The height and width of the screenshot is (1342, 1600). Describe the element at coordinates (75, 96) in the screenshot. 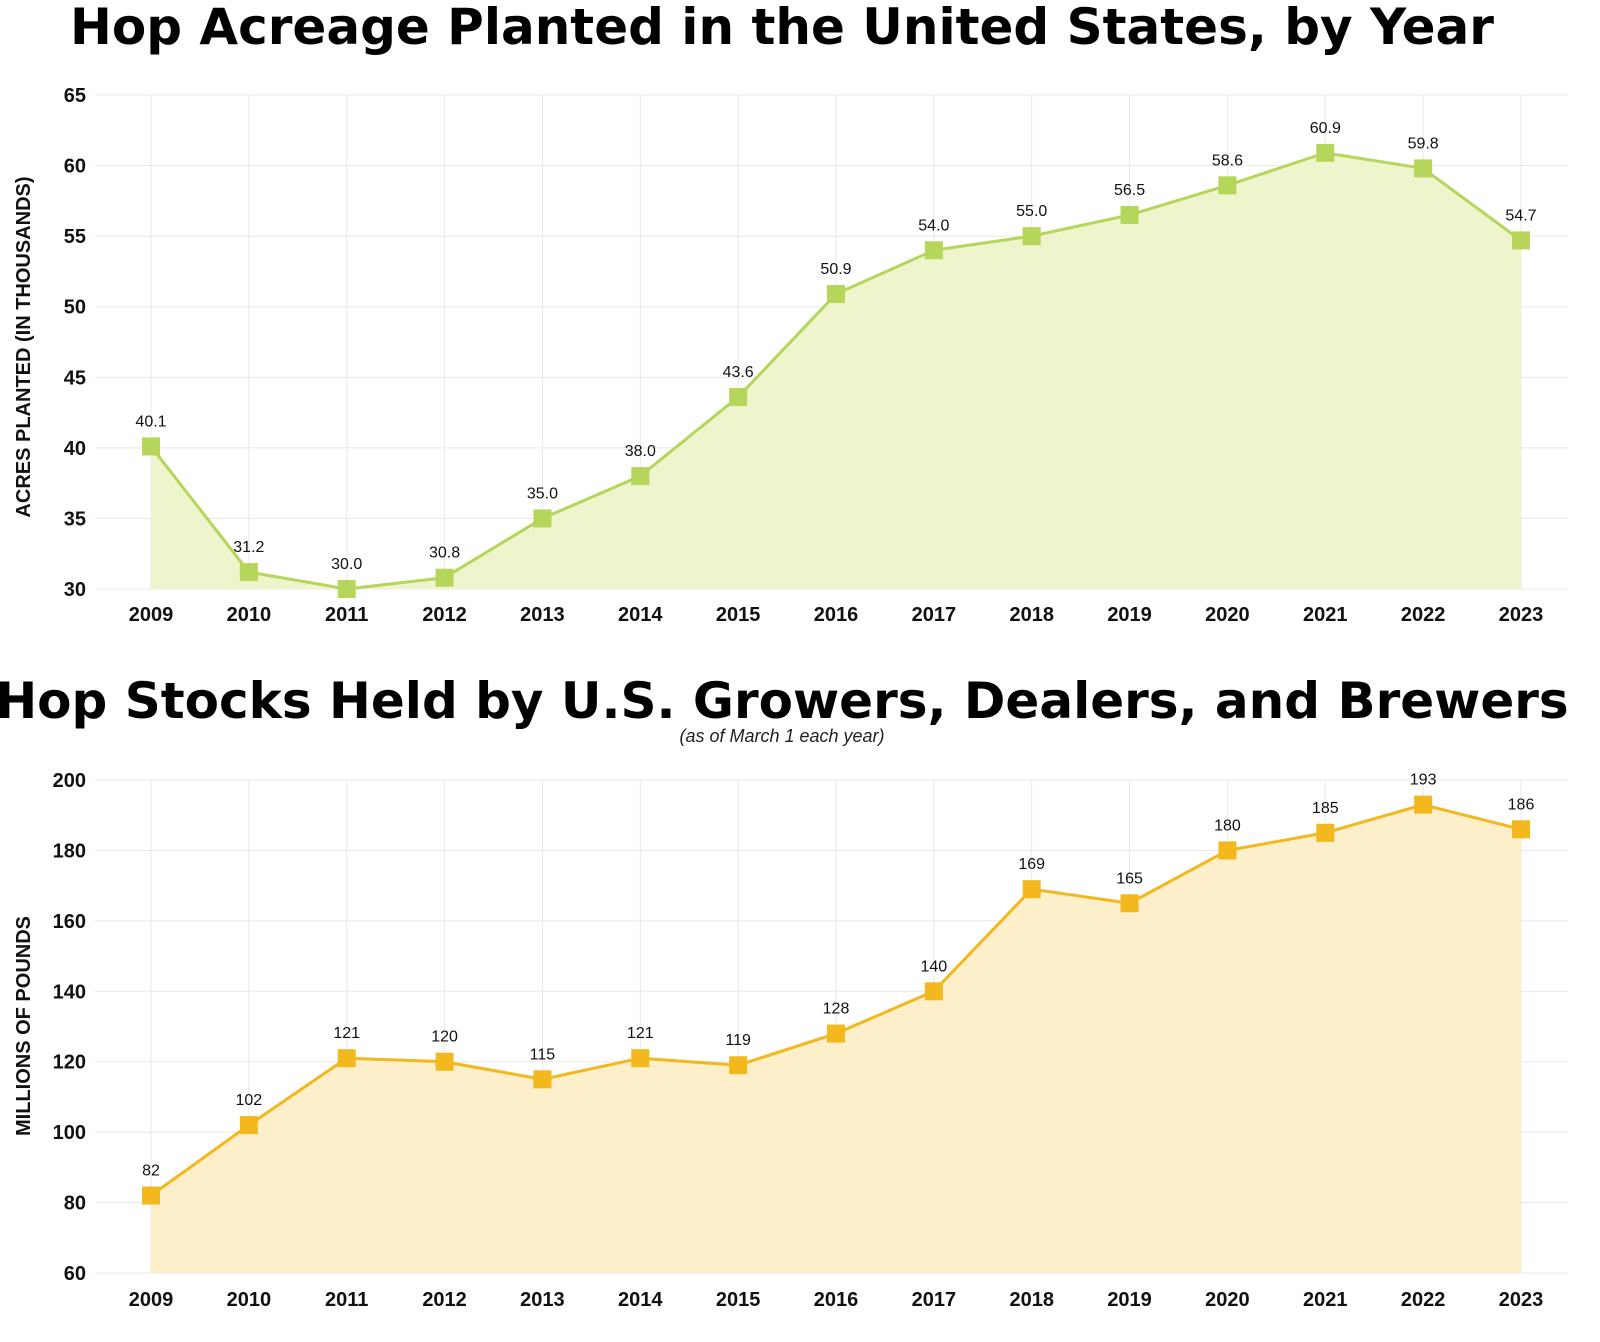

I see `y-tick-label: 65` at that location.